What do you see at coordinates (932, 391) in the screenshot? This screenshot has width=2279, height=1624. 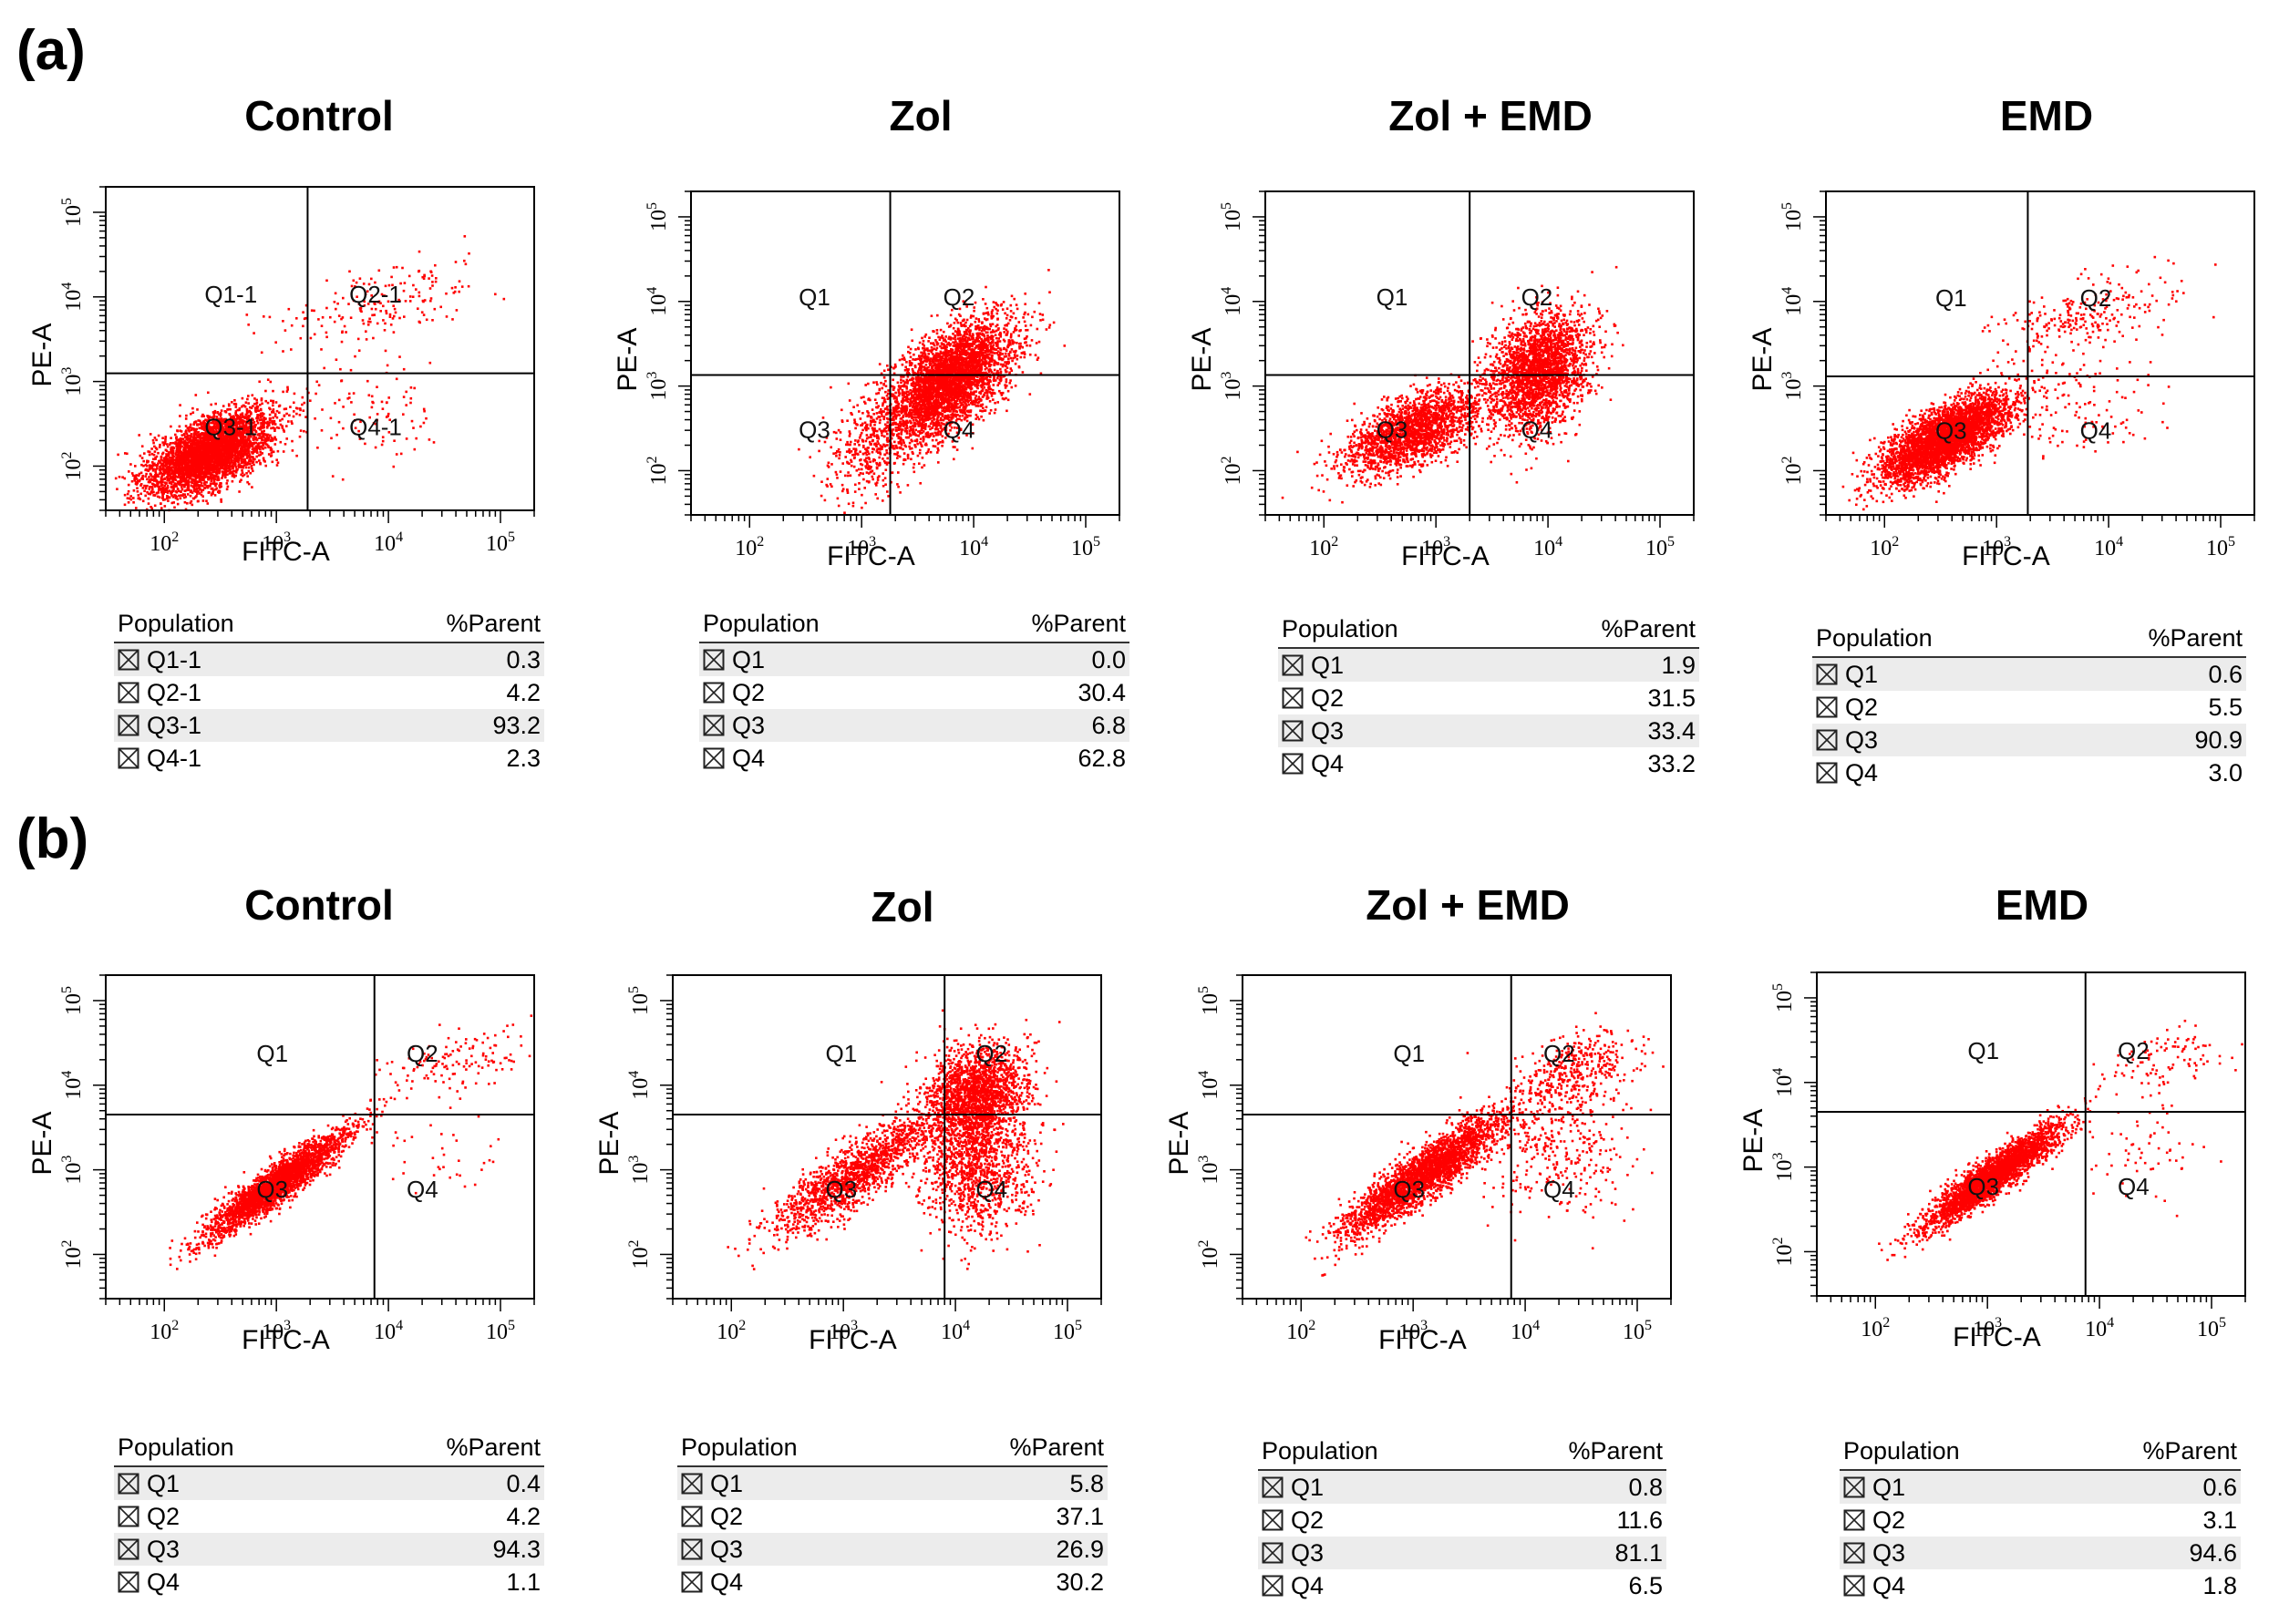 I see `scatter-points` at bounding box center [932, 391].